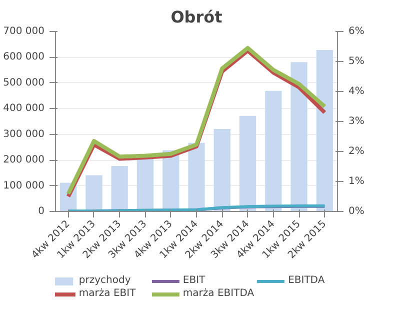  I want to click on y2-tick-label: 4%, so click(356, 91).